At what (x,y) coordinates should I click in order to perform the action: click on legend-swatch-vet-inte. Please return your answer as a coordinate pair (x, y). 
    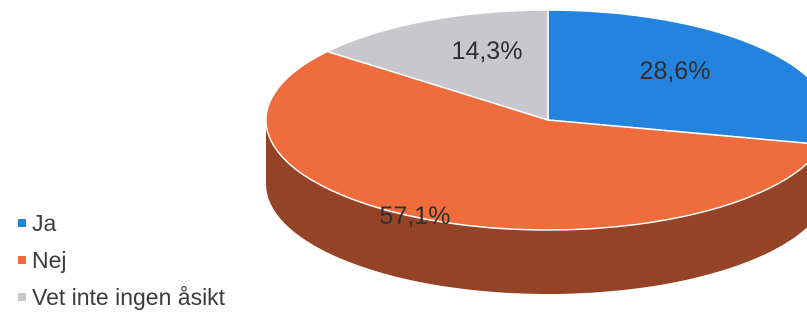
    Looking at the image, I should click on (22, 297).